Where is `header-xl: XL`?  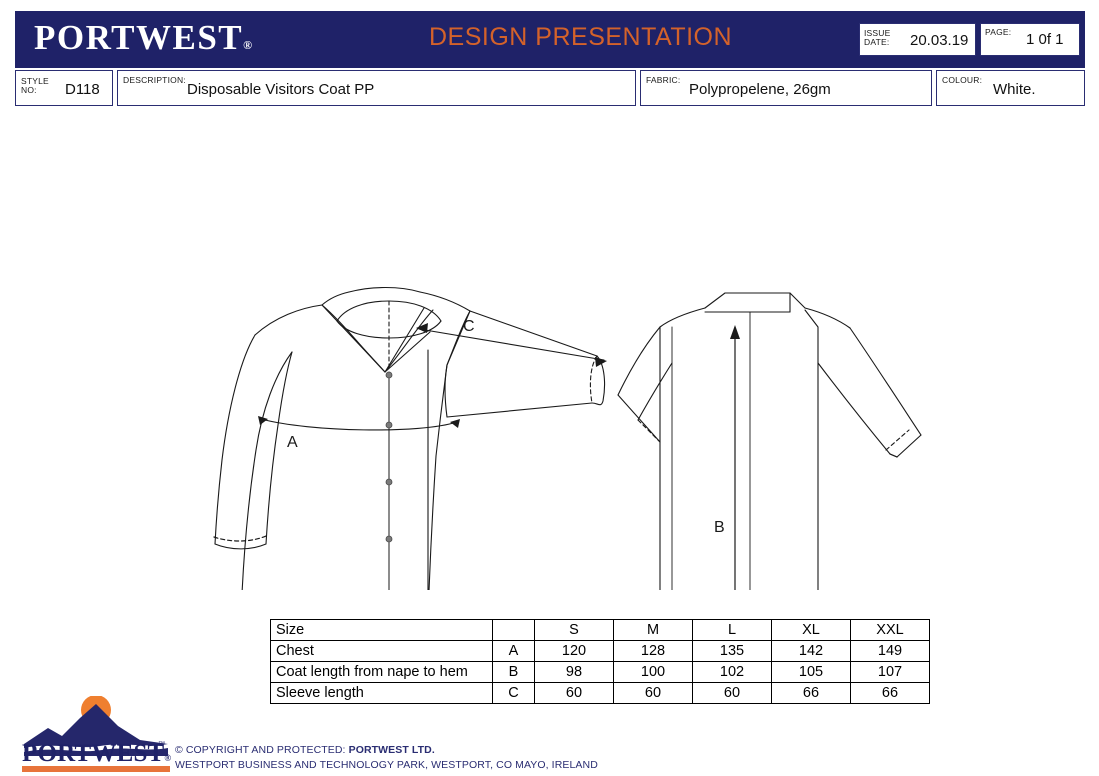
header-xl: XL is located at coordinates (811, 630).